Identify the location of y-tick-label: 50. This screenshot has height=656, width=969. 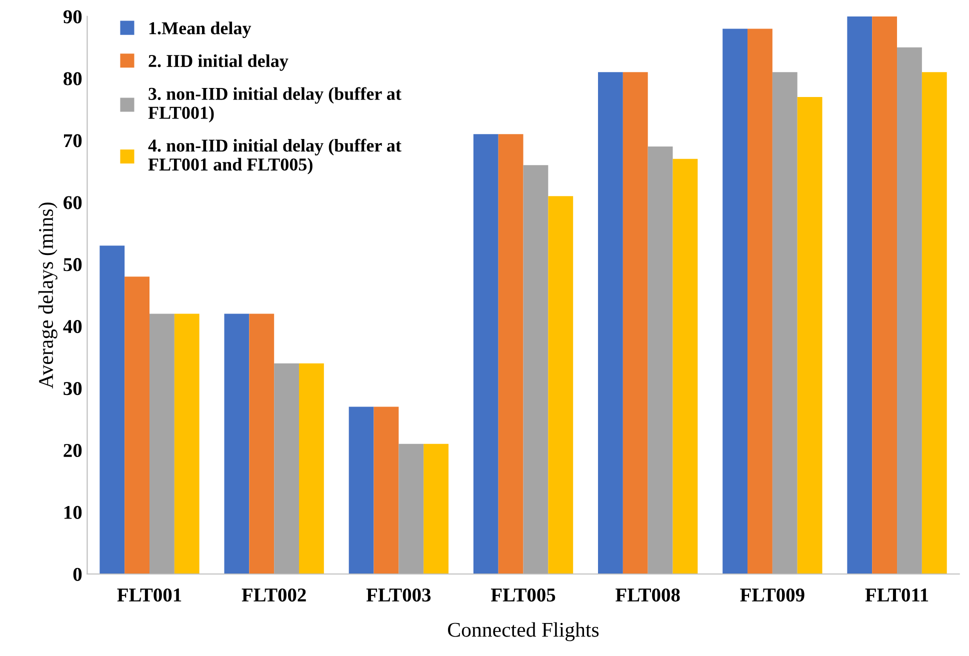
(73, 265).